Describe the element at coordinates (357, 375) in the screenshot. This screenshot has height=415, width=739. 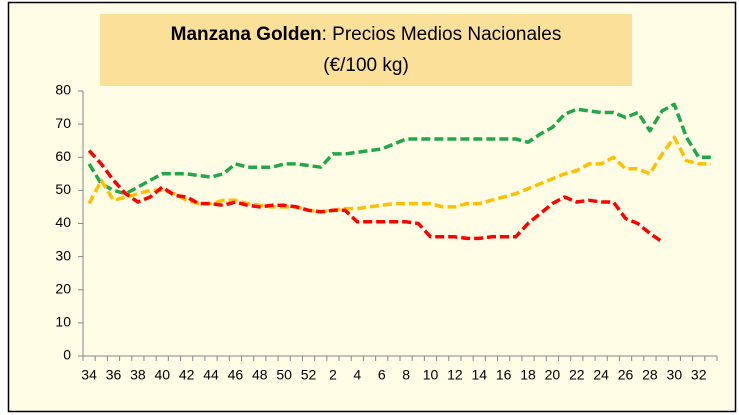
I see `x-tick-label: 4` at that location.